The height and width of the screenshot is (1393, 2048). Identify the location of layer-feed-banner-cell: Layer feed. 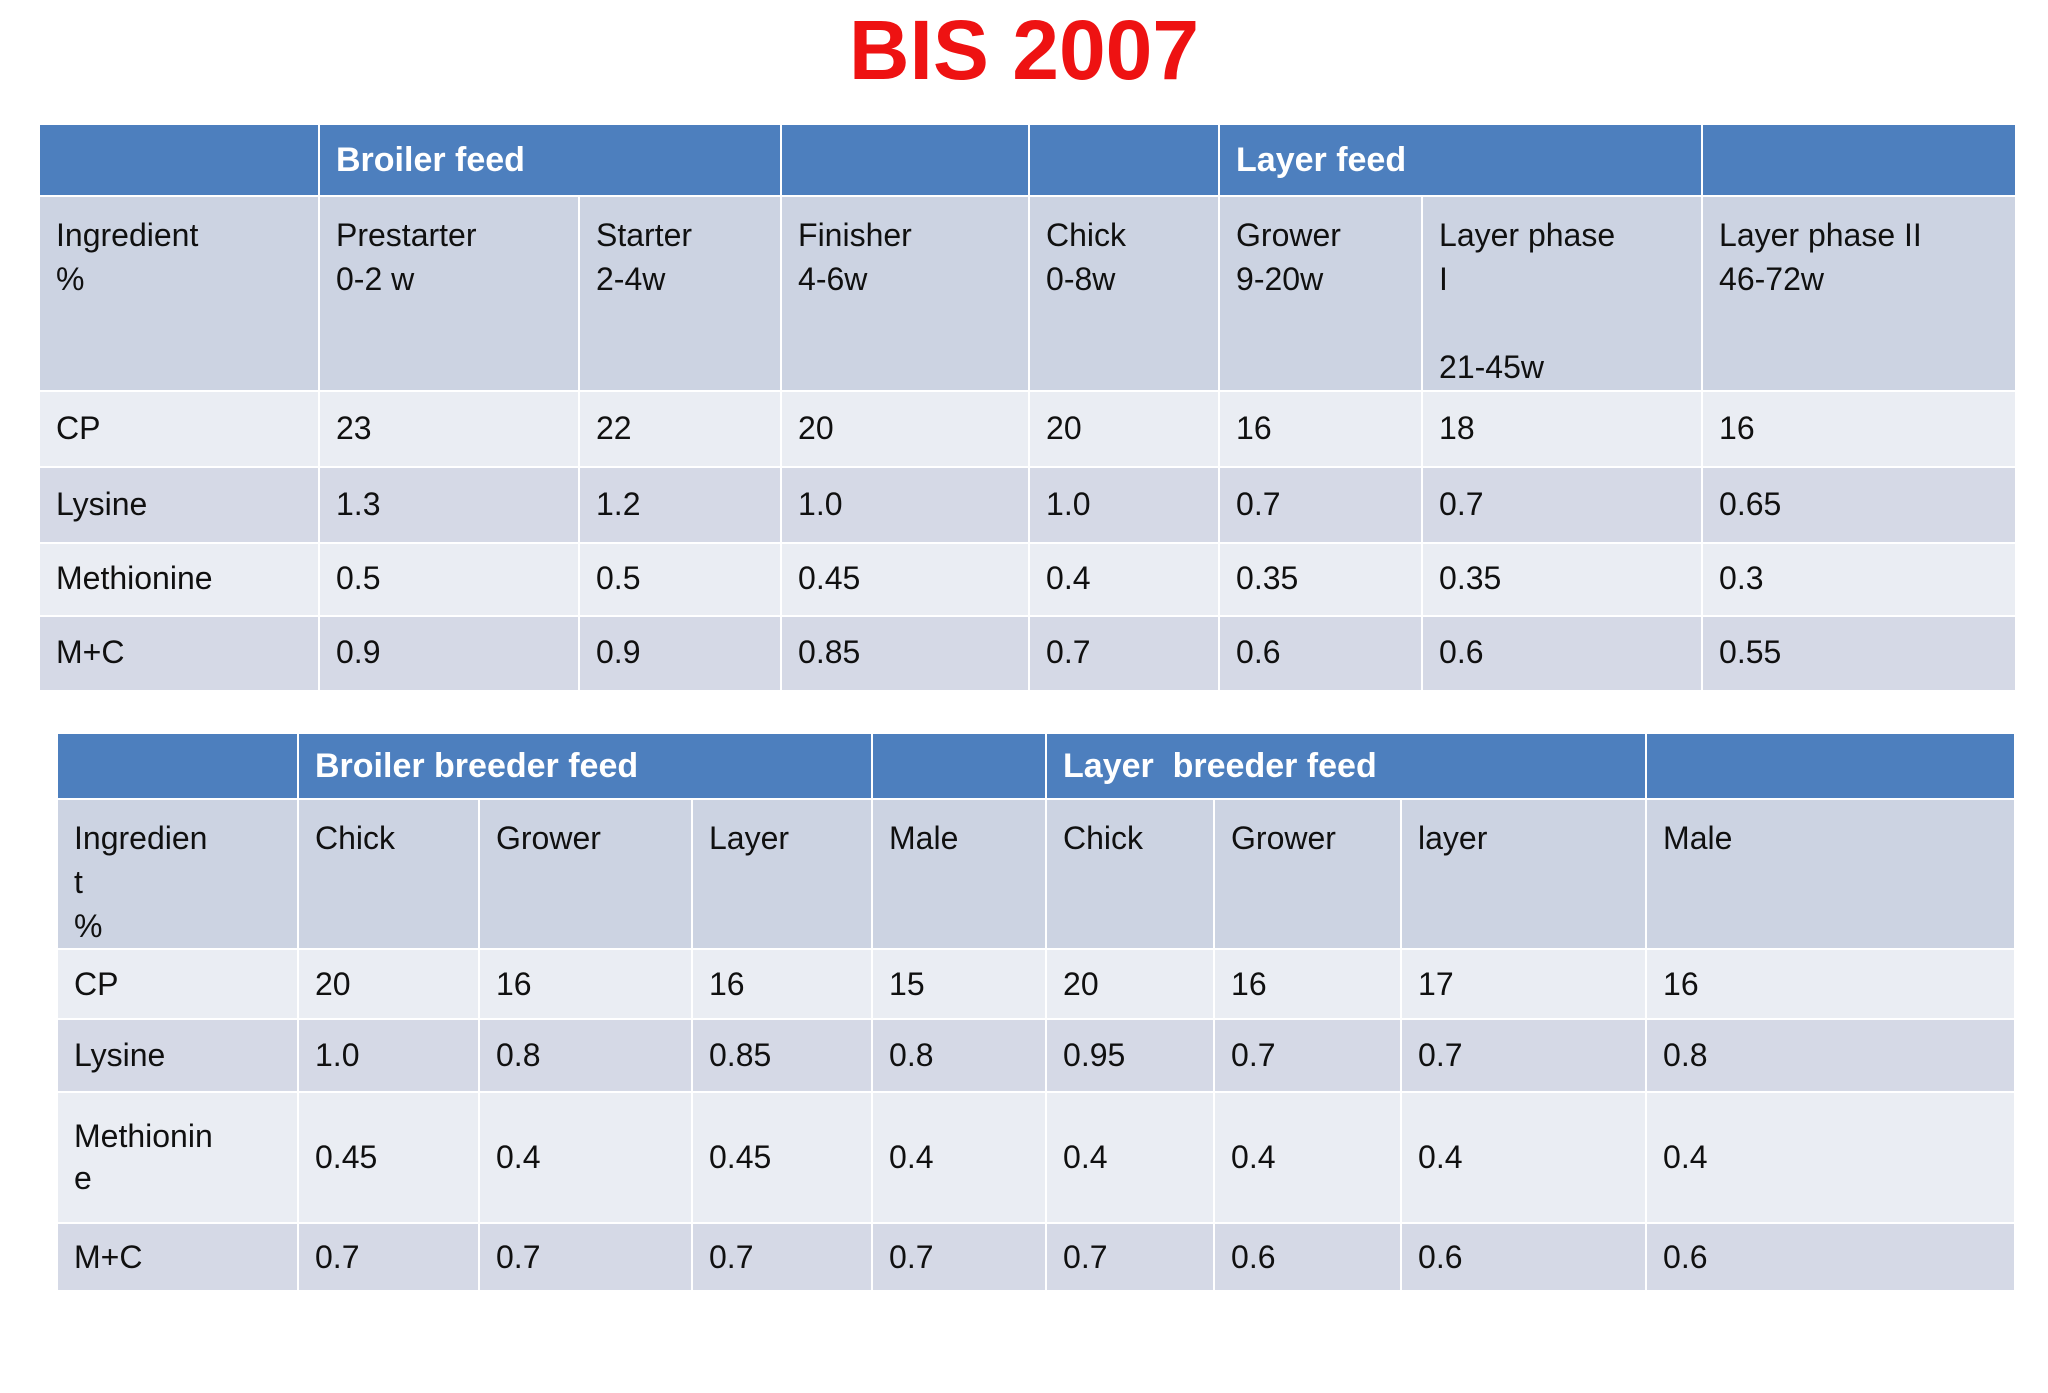
(1461, 160).